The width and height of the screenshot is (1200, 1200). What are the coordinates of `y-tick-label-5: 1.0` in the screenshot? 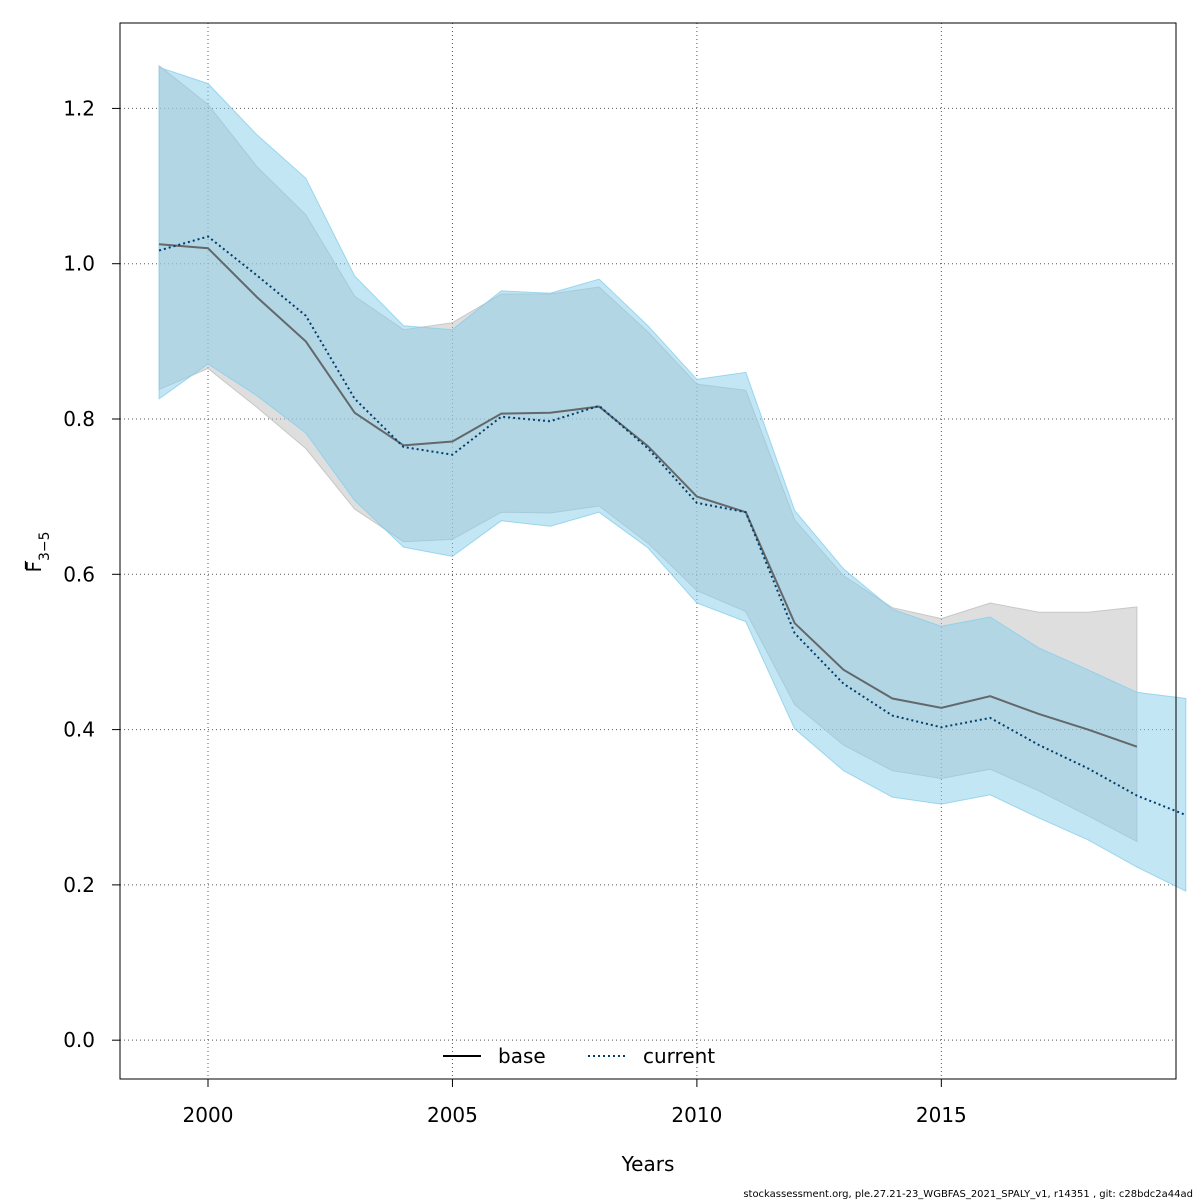 It's located at (79, 264).